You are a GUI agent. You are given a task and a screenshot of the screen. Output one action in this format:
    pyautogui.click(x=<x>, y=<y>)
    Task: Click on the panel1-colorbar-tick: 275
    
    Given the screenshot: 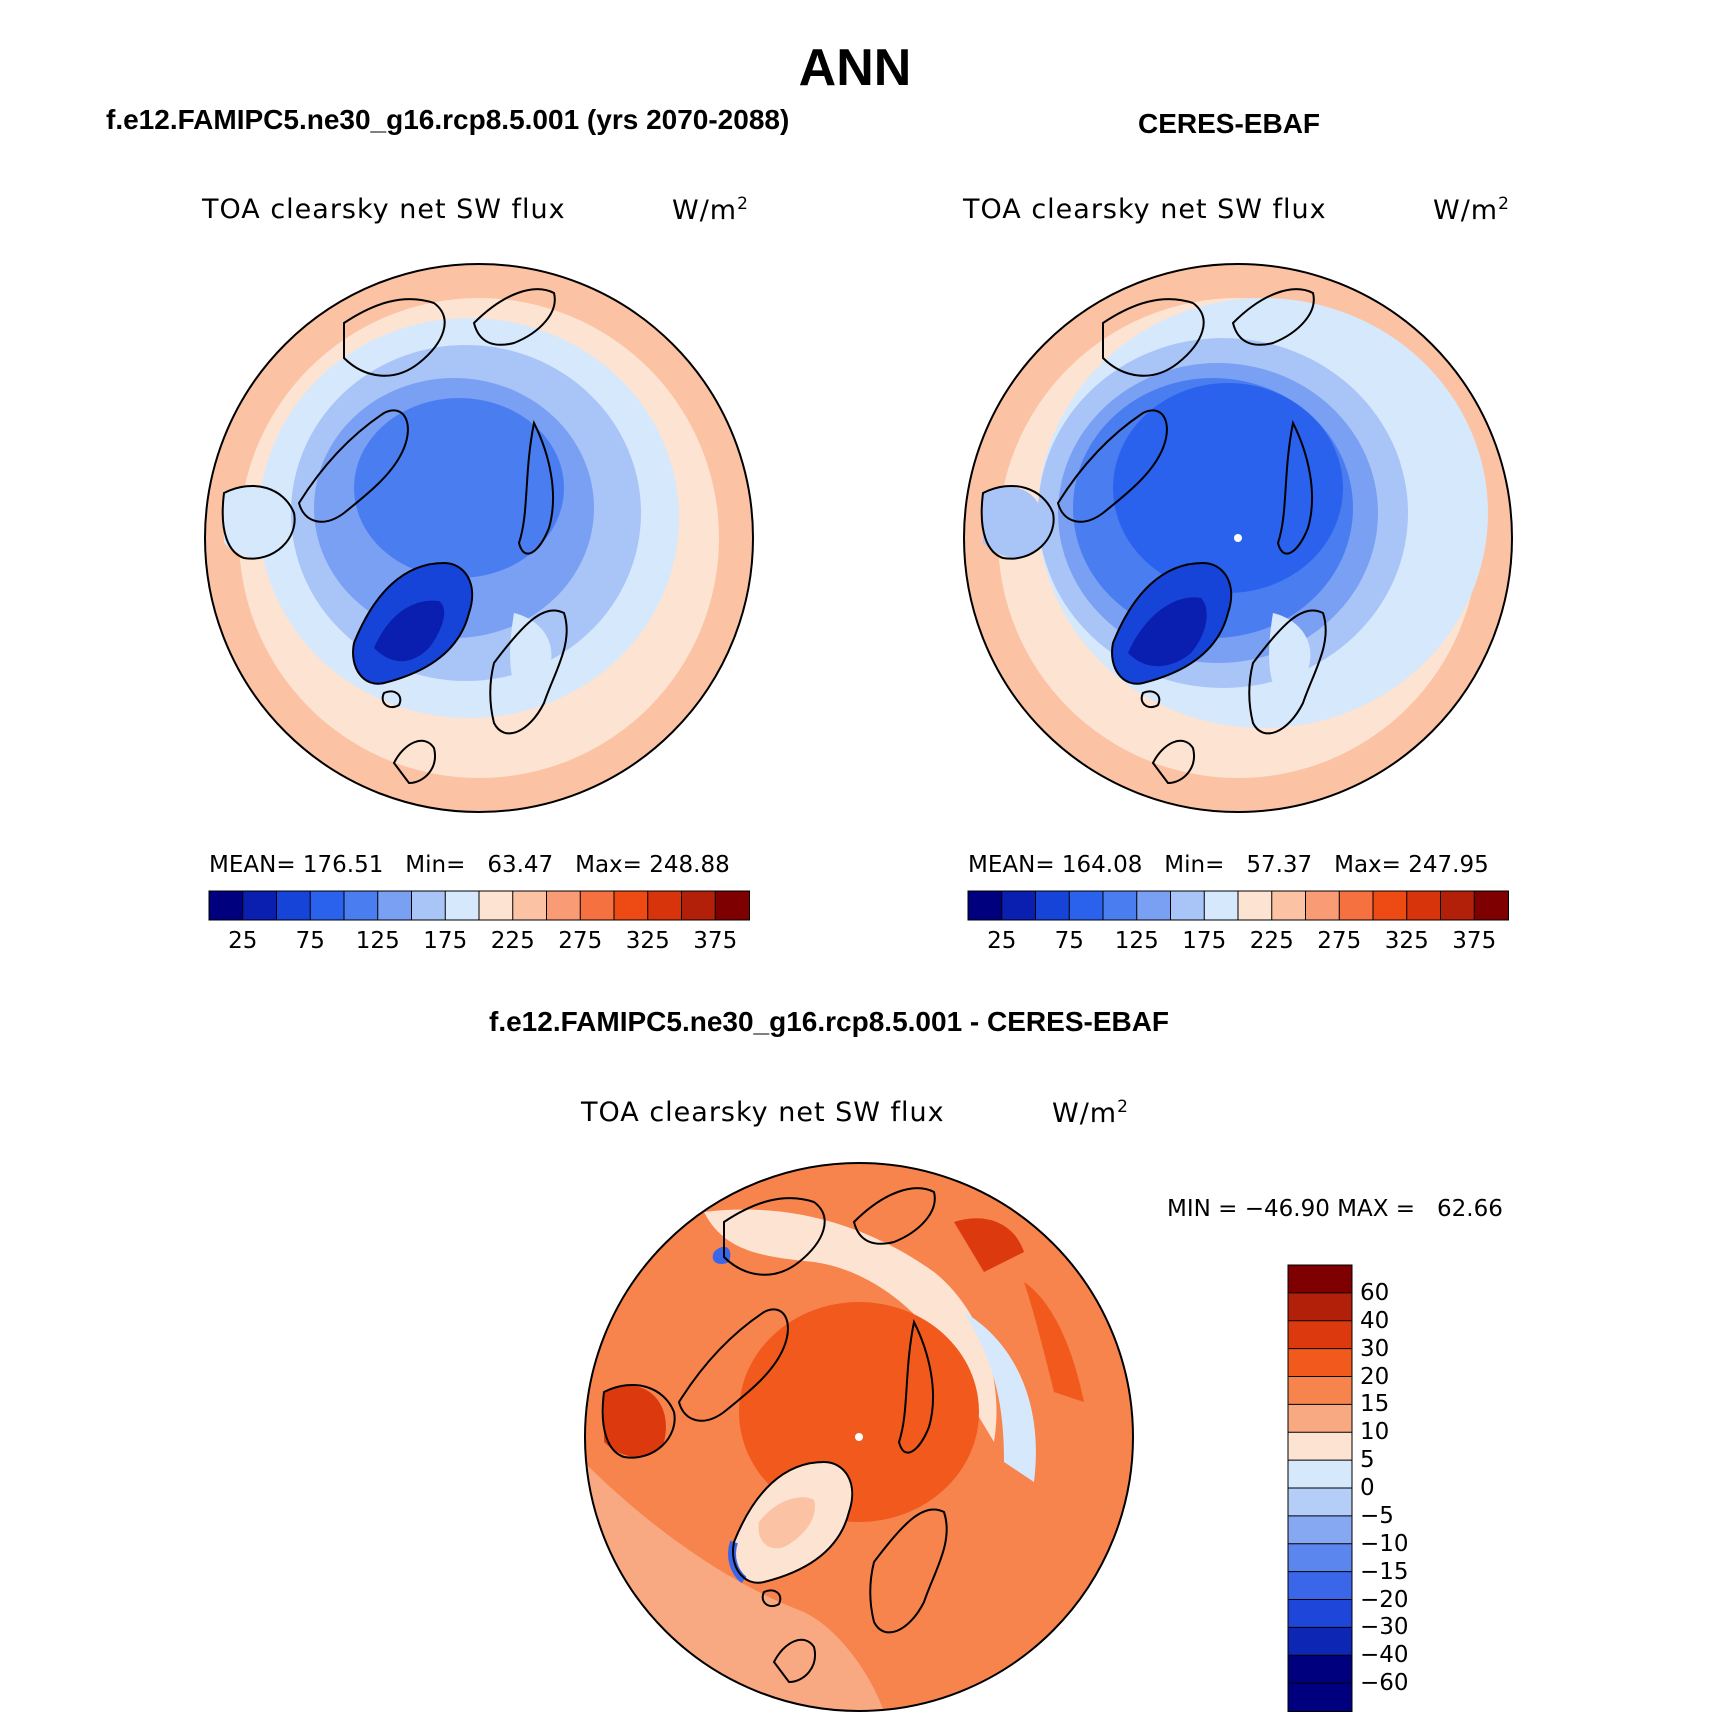 What is the action you would take?
    pyautogui.click(x=580, y=941)
    